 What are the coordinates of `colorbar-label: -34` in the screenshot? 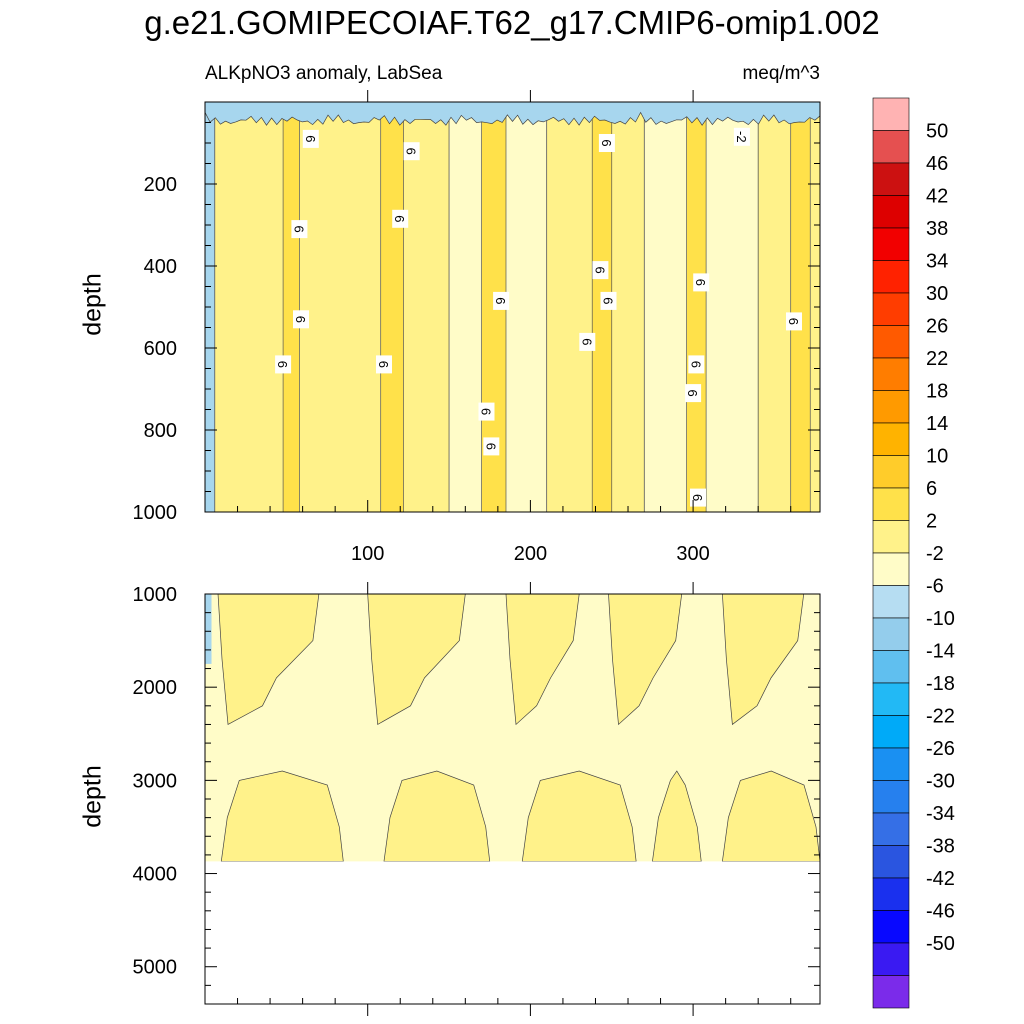 It's located at (940, 814).